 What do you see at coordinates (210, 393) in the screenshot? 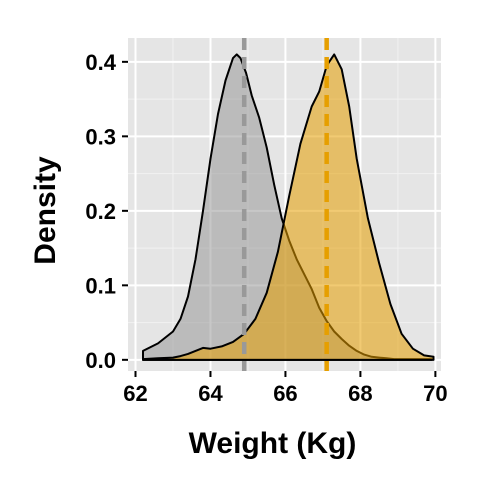
I see `x-tick-label: 64` at bounding box center [210, 393].